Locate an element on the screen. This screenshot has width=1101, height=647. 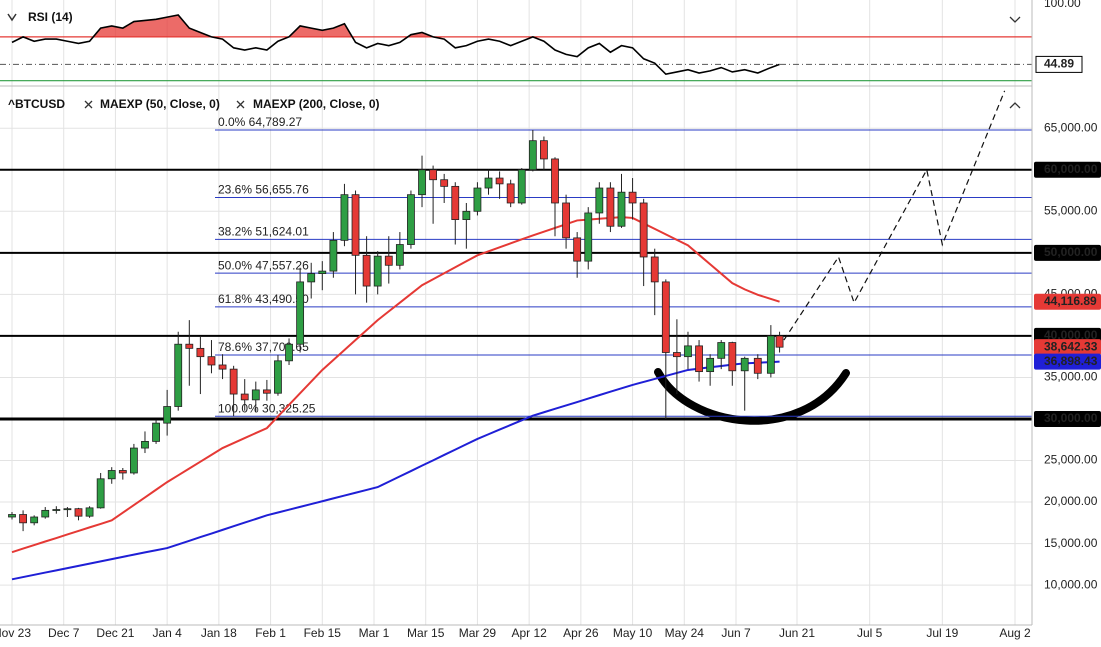
legend-entry: MAEXP (200, Close, 0) is located at coordinates (316, 104).